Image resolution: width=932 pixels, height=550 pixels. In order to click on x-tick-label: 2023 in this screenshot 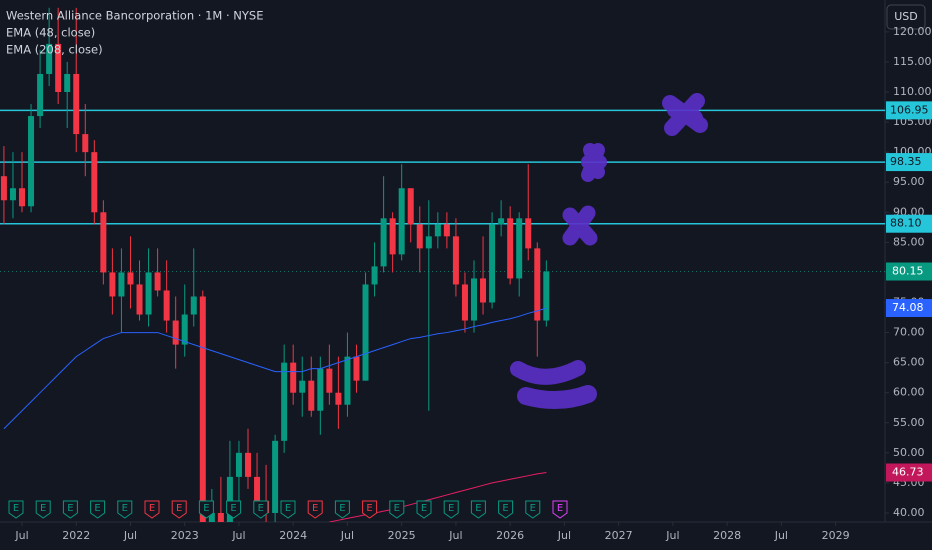, I will do `click(185, 535)`.